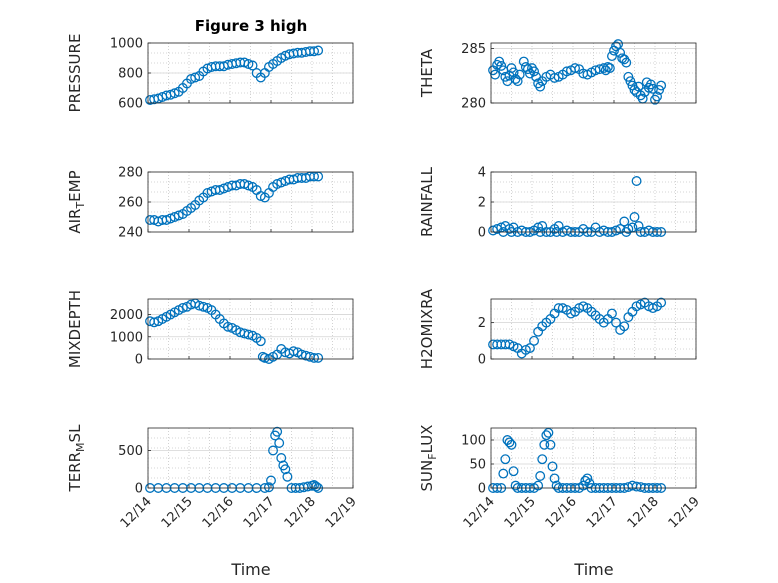 The height and width of the screenshot is (583, 778). Describe the element at coordinates (428, 458) in the screenshot. I see `y-axis-label: SUNFLUX` at that location.